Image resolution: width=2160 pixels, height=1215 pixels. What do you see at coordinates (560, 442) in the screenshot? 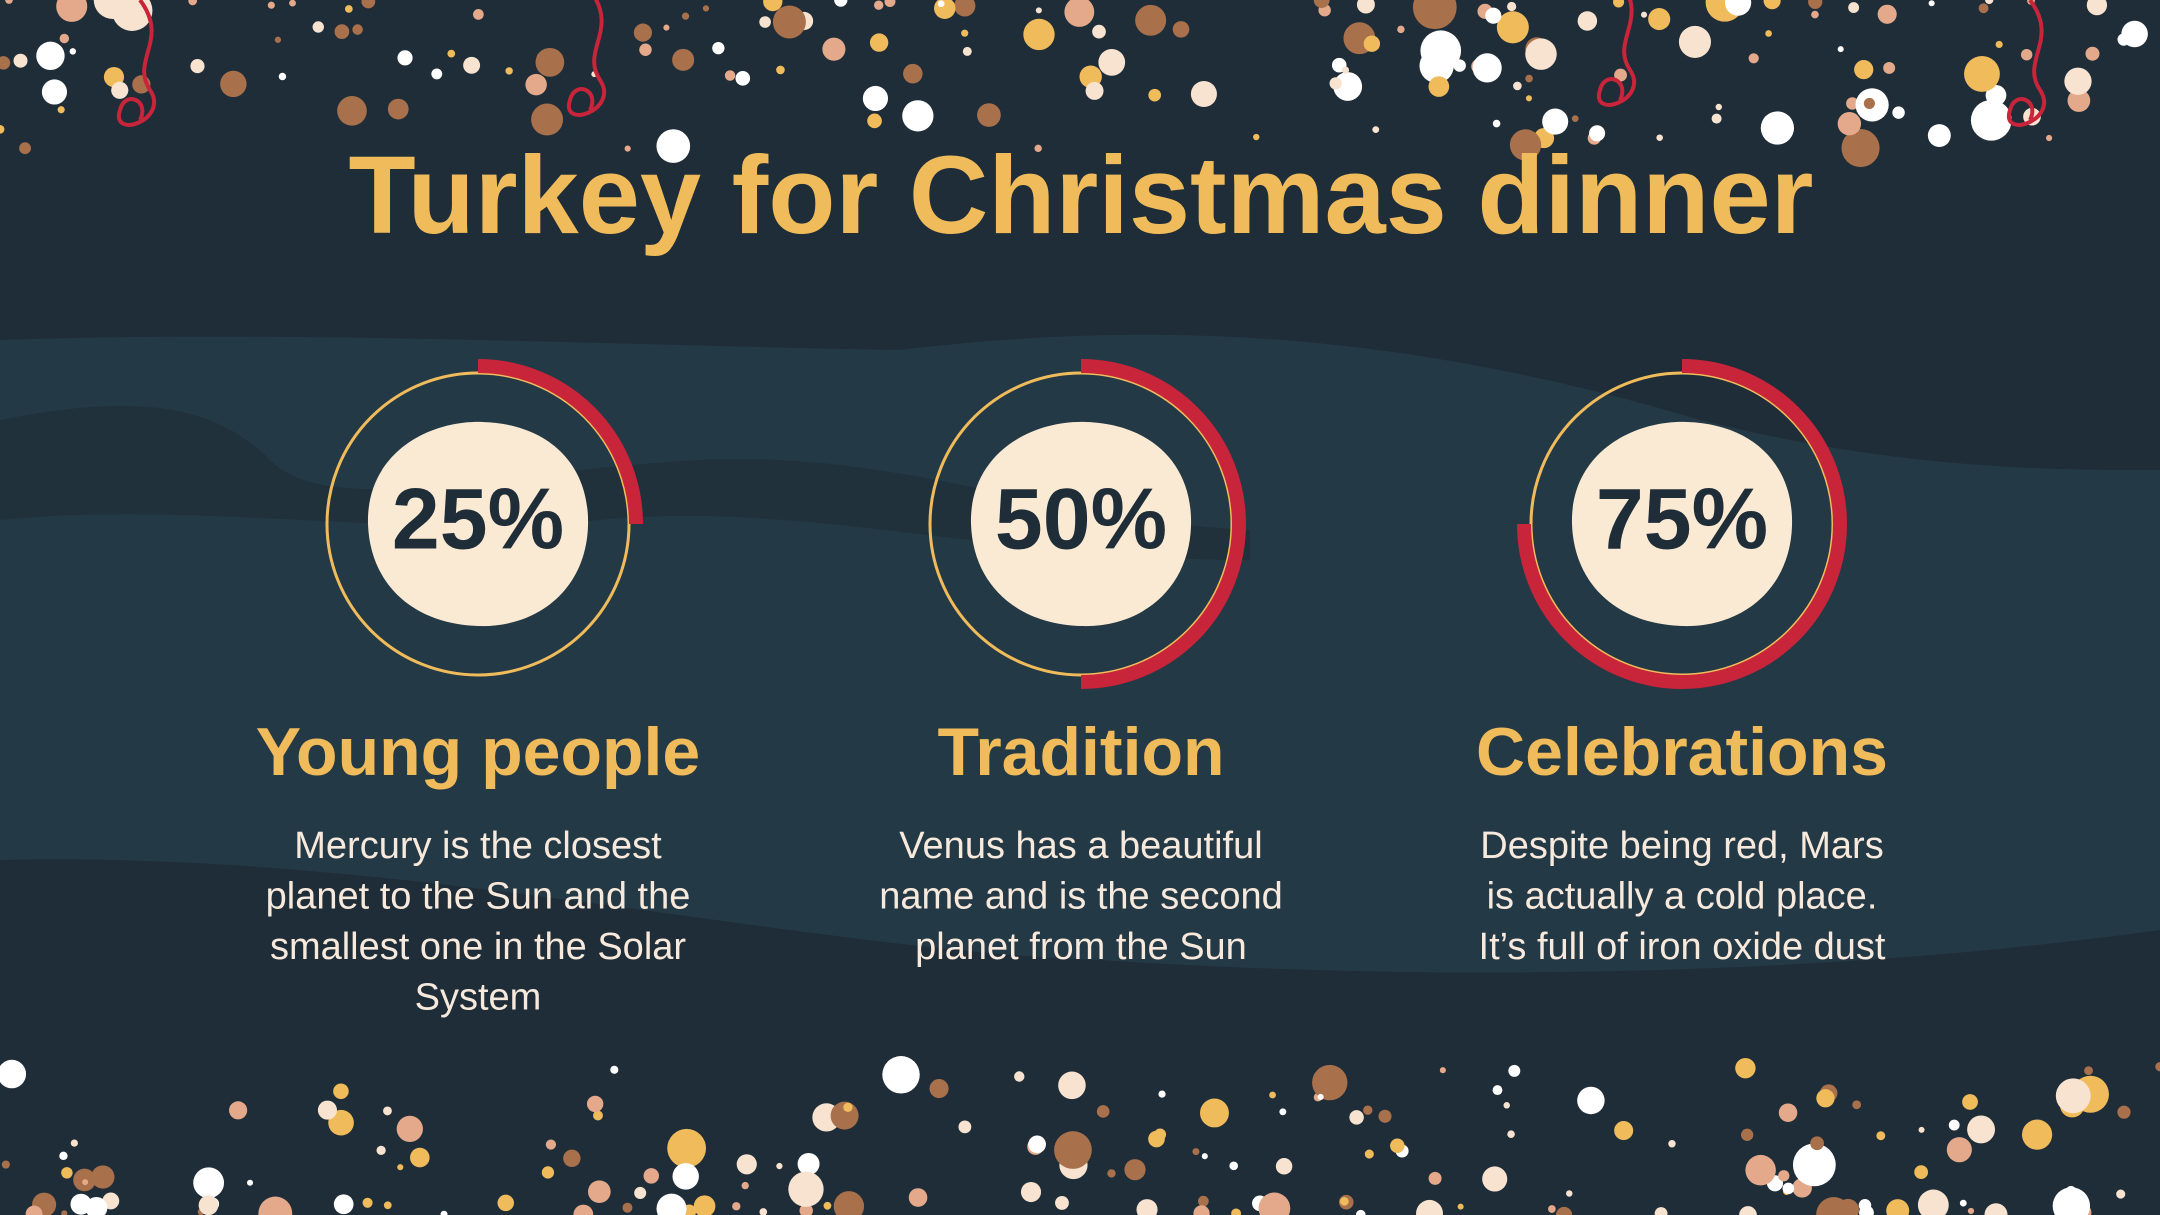
I see `donut-arc` at bounding box center [560, 442].